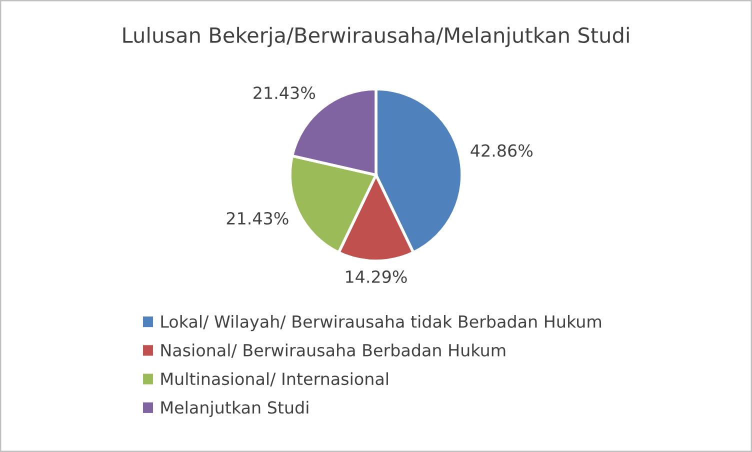 The image size is (752, 452). I want to click on legend-label: Nasional/ Berwirausaha Berbadan Hukum, so click(333, 351).